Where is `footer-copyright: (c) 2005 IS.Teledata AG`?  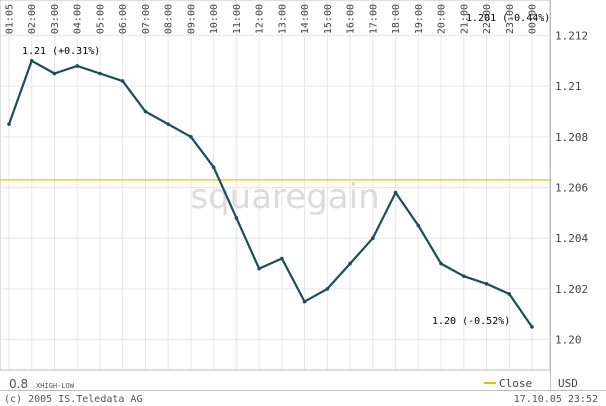
footer-copyright: (c) 2005 IS.Teledata AG is located at coordinates (73, 399).